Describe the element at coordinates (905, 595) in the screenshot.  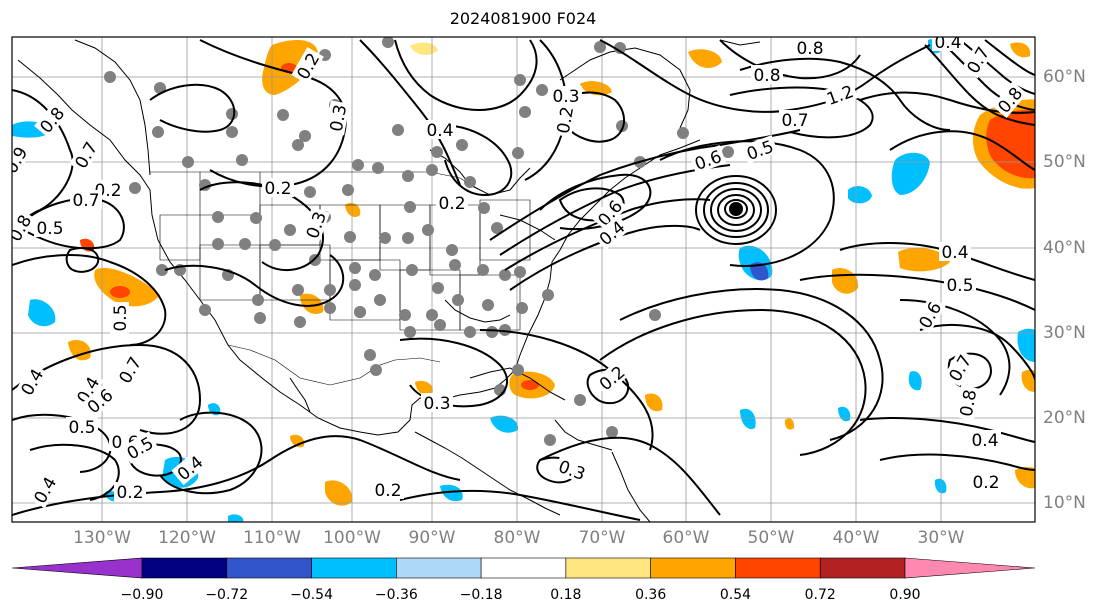
I see `colorbar-tick-label: 0.90` at that location.